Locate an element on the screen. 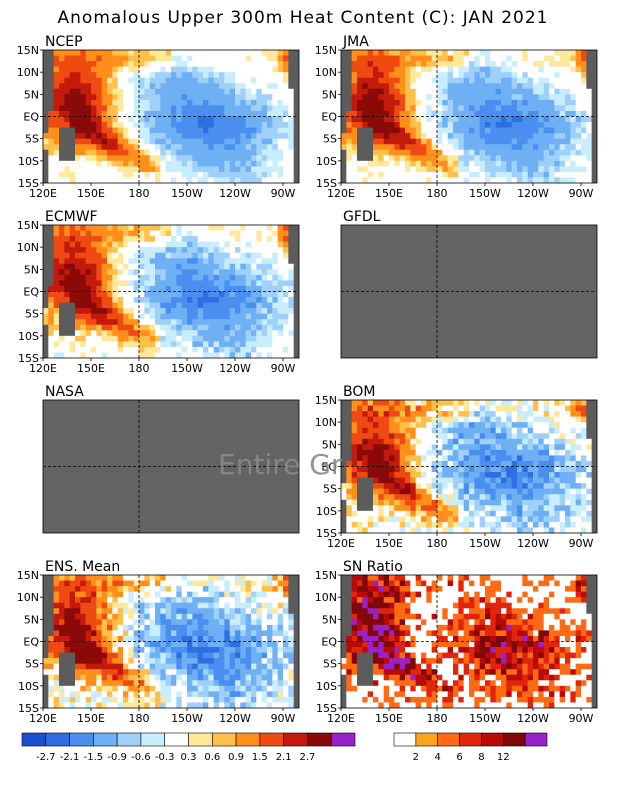 The image size is (618, 800). y-tick-label: 5N is located at coordinates (31, 94).